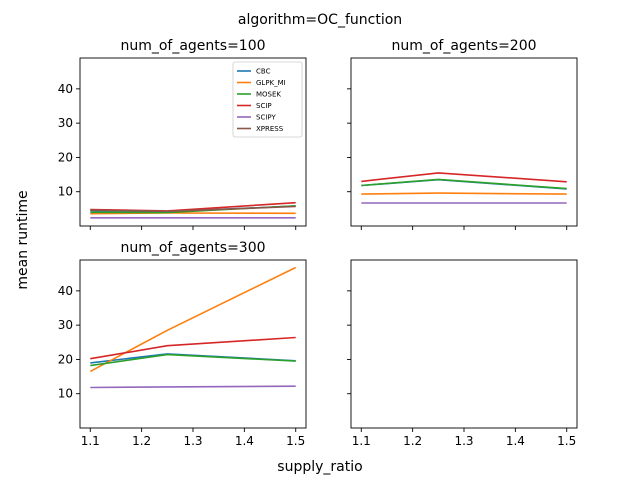  What do you see at coordinates (192, 46) in the screenshot?
I see `panel-title: num_of_agents=100` at bounding box center [192, 46].